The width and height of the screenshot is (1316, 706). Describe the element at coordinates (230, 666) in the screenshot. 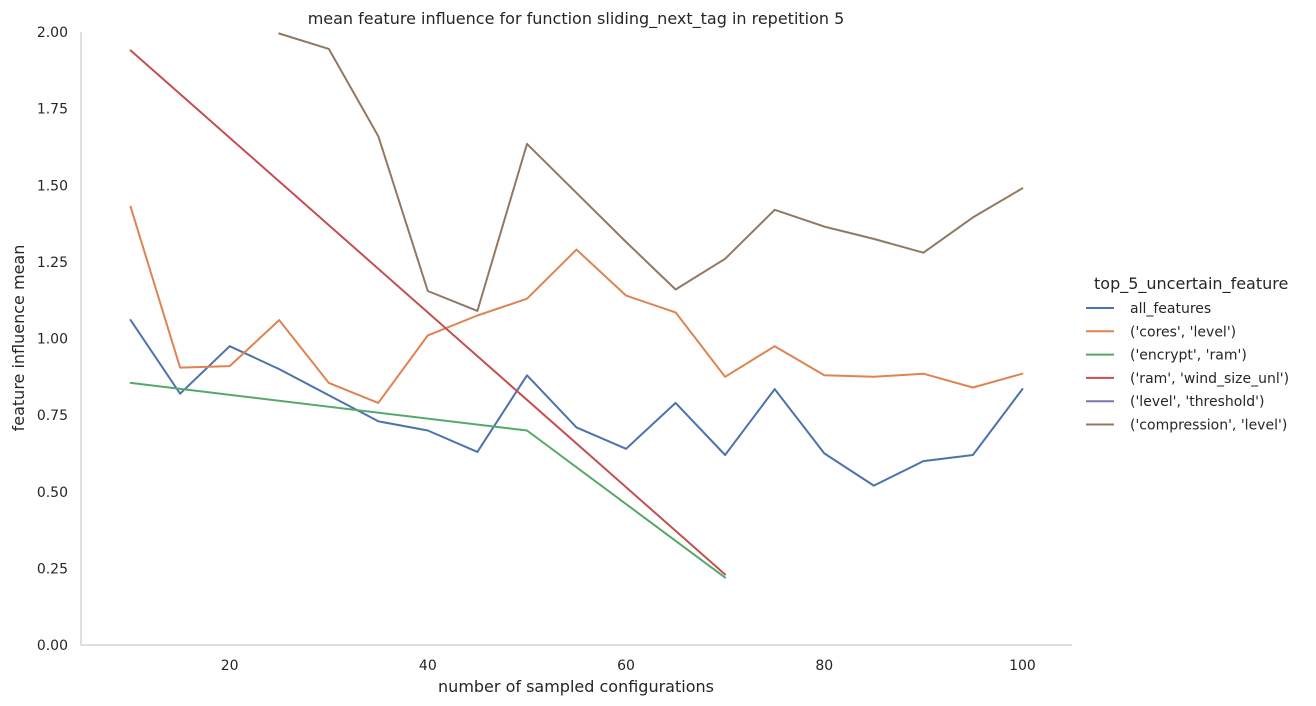

I see `x-tick-label: 20` at that location.